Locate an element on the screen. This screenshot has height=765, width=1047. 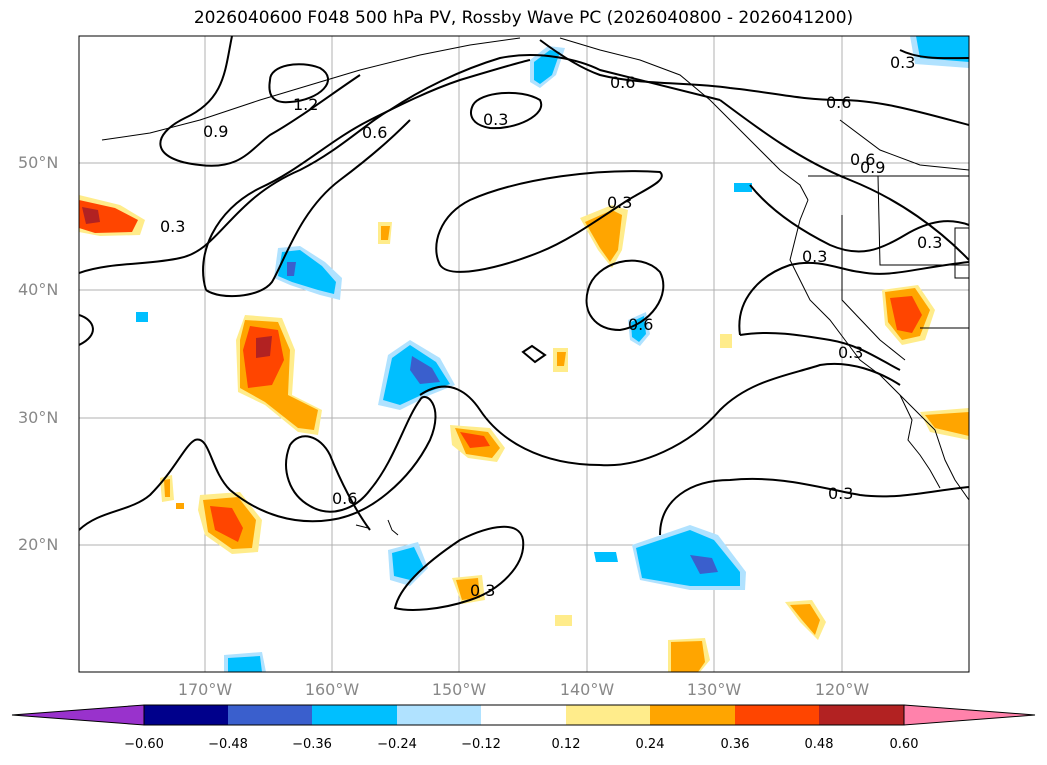
colorbar is located at coordinates (523, 715).